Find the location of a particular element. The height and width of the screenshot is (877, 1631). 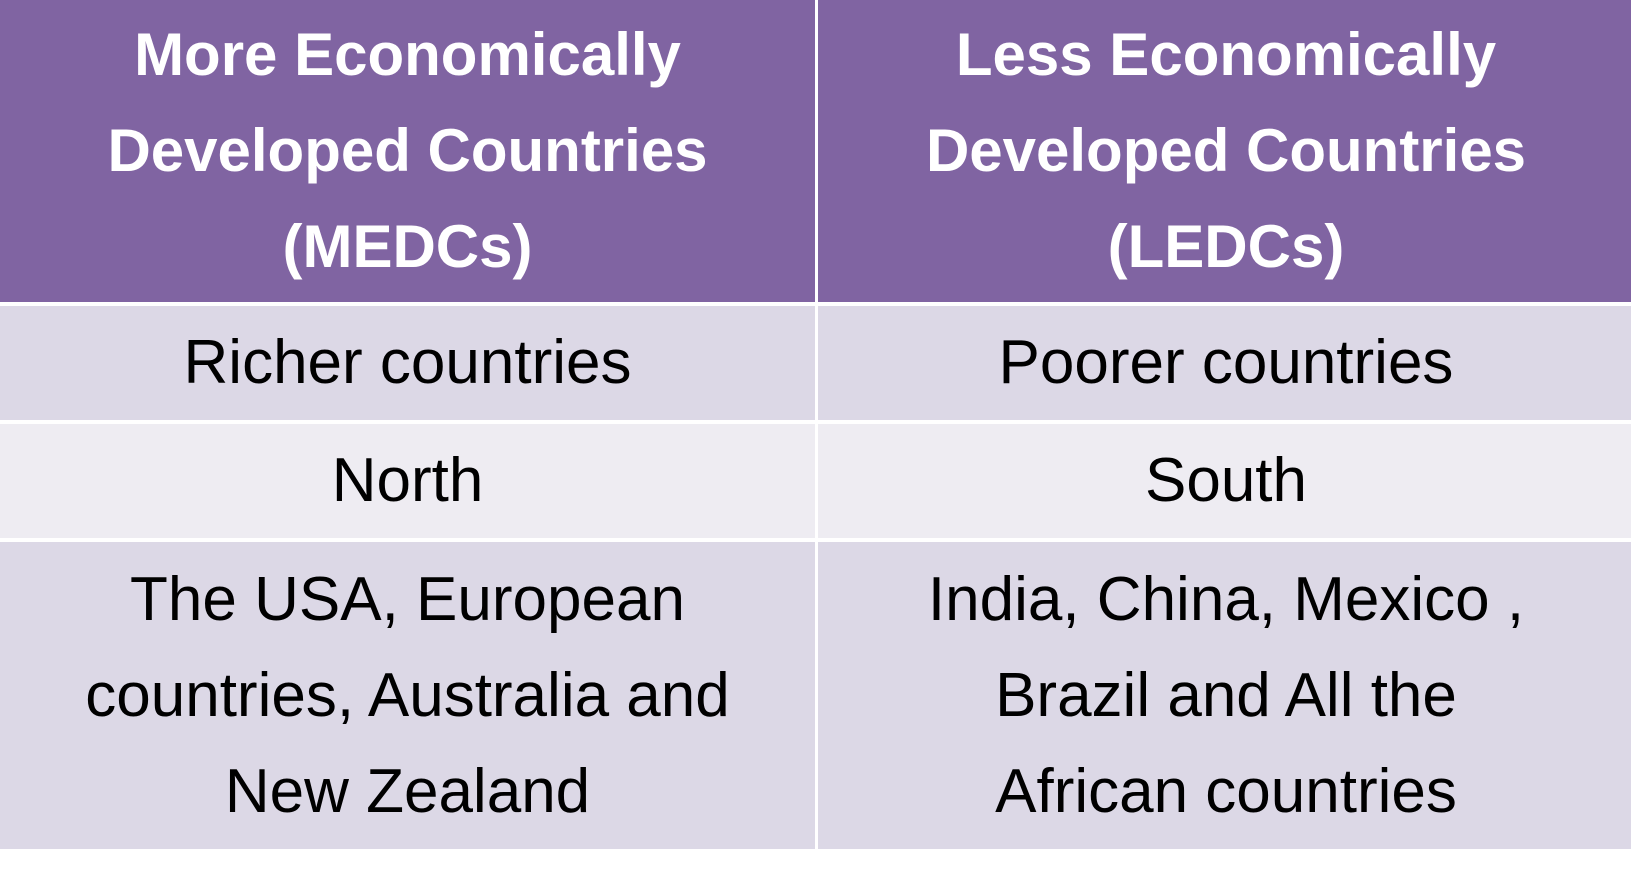

cell-line: Richer countries is located at coordinates (407, 362).